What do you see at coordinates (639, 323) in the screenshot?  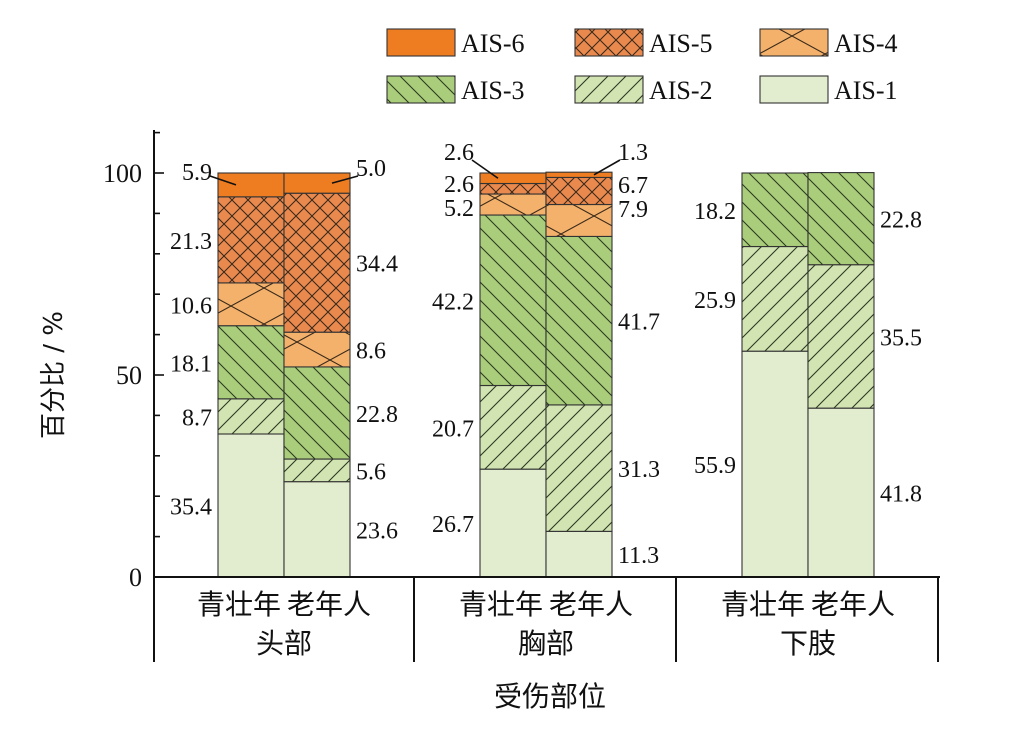 I see `data-label-ais-3-g2-b2: 41.7` at bounding box center [639, 323].